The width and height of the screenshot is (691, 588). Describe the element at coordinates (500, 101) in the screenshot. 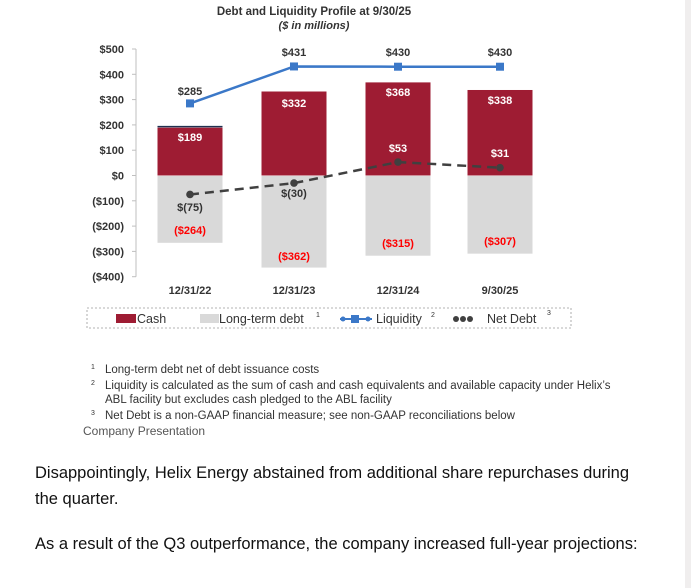

I see `cash-value-label: $338` at that location.